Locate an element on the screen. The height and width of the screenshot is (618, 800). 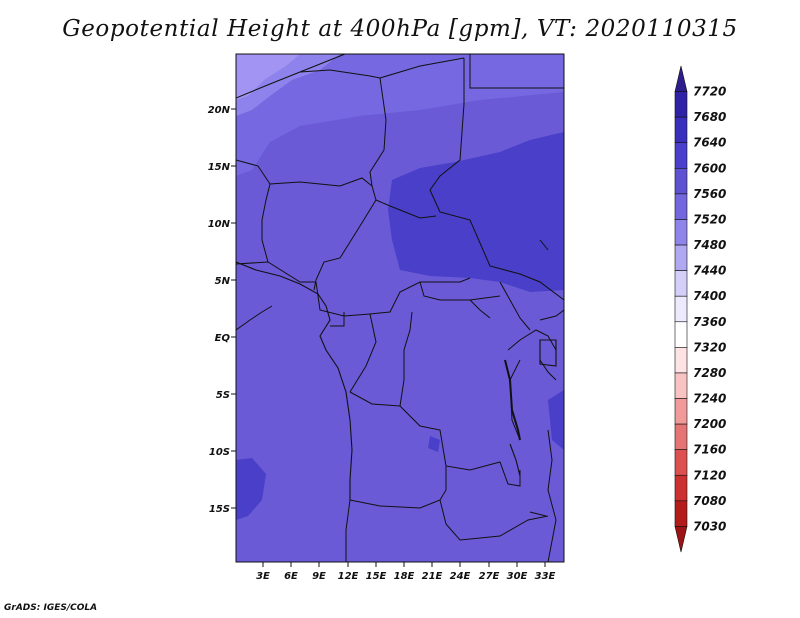
lon-label: 30E is located at coordinates (517, 576).